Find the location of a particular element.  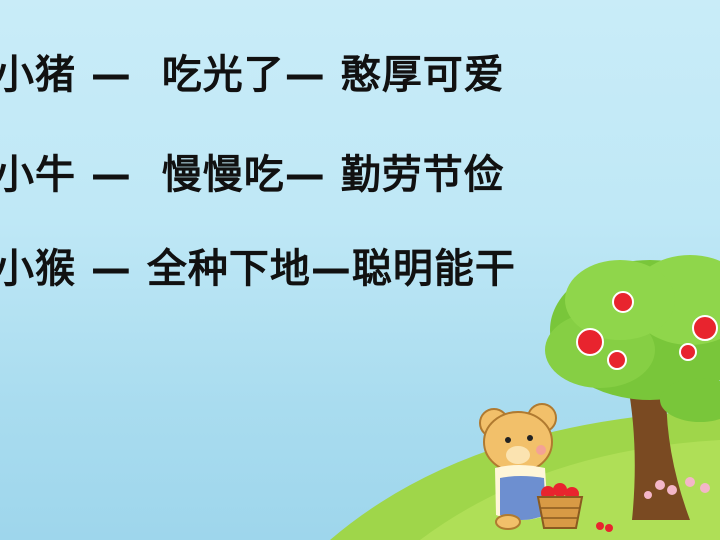

text-line-monkey: 小猴 — 全种下地—聪明能干 is located at coordinates (258, 265).